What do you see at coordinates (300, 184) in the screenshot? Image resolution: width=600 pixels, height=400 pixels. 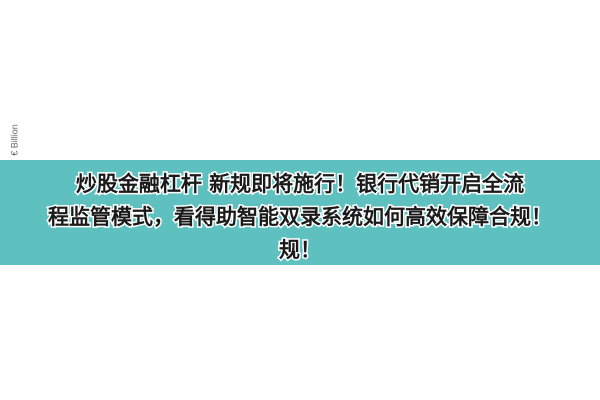 I see `banner-text: 炒股金融杠杆 新规即将施行！银行代销开启全流` at bounding box center [300, 184].